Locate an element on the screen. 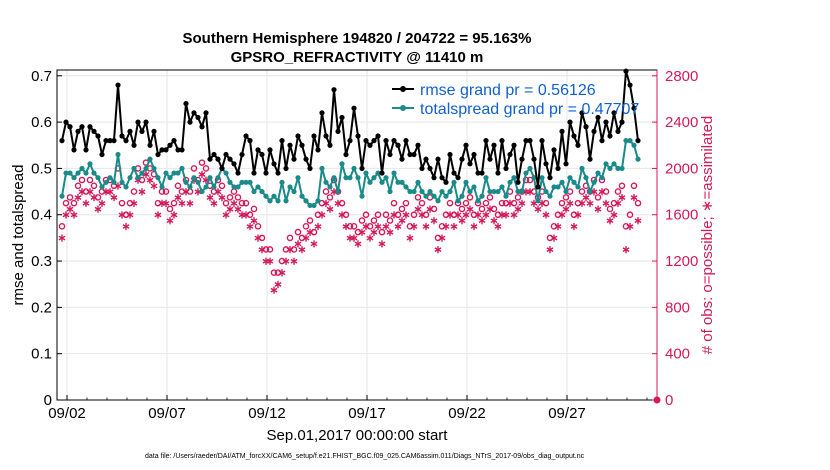 This screenshot has height=470, width=830. legend-spread-marker is located at coordinates (403, 108).